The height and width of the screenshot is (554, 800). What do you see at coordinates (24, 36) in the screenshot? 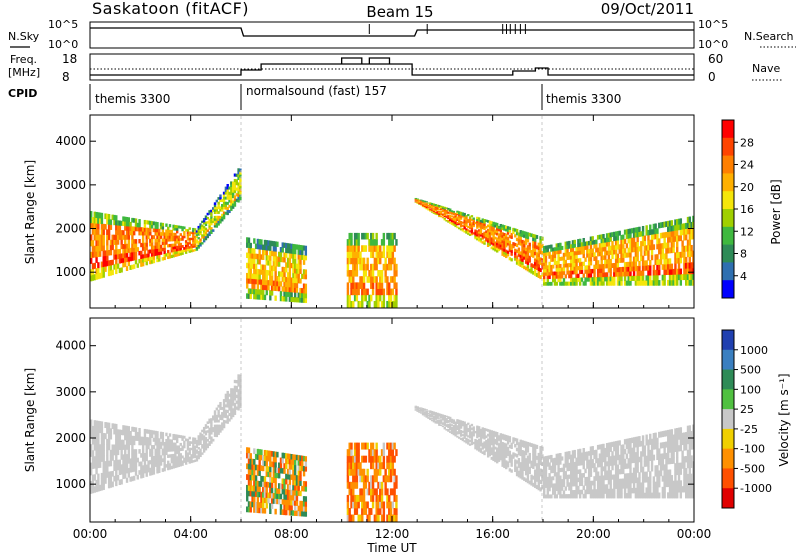
I see `nsky-label: N.Sky` at bounding box center [24, 36].